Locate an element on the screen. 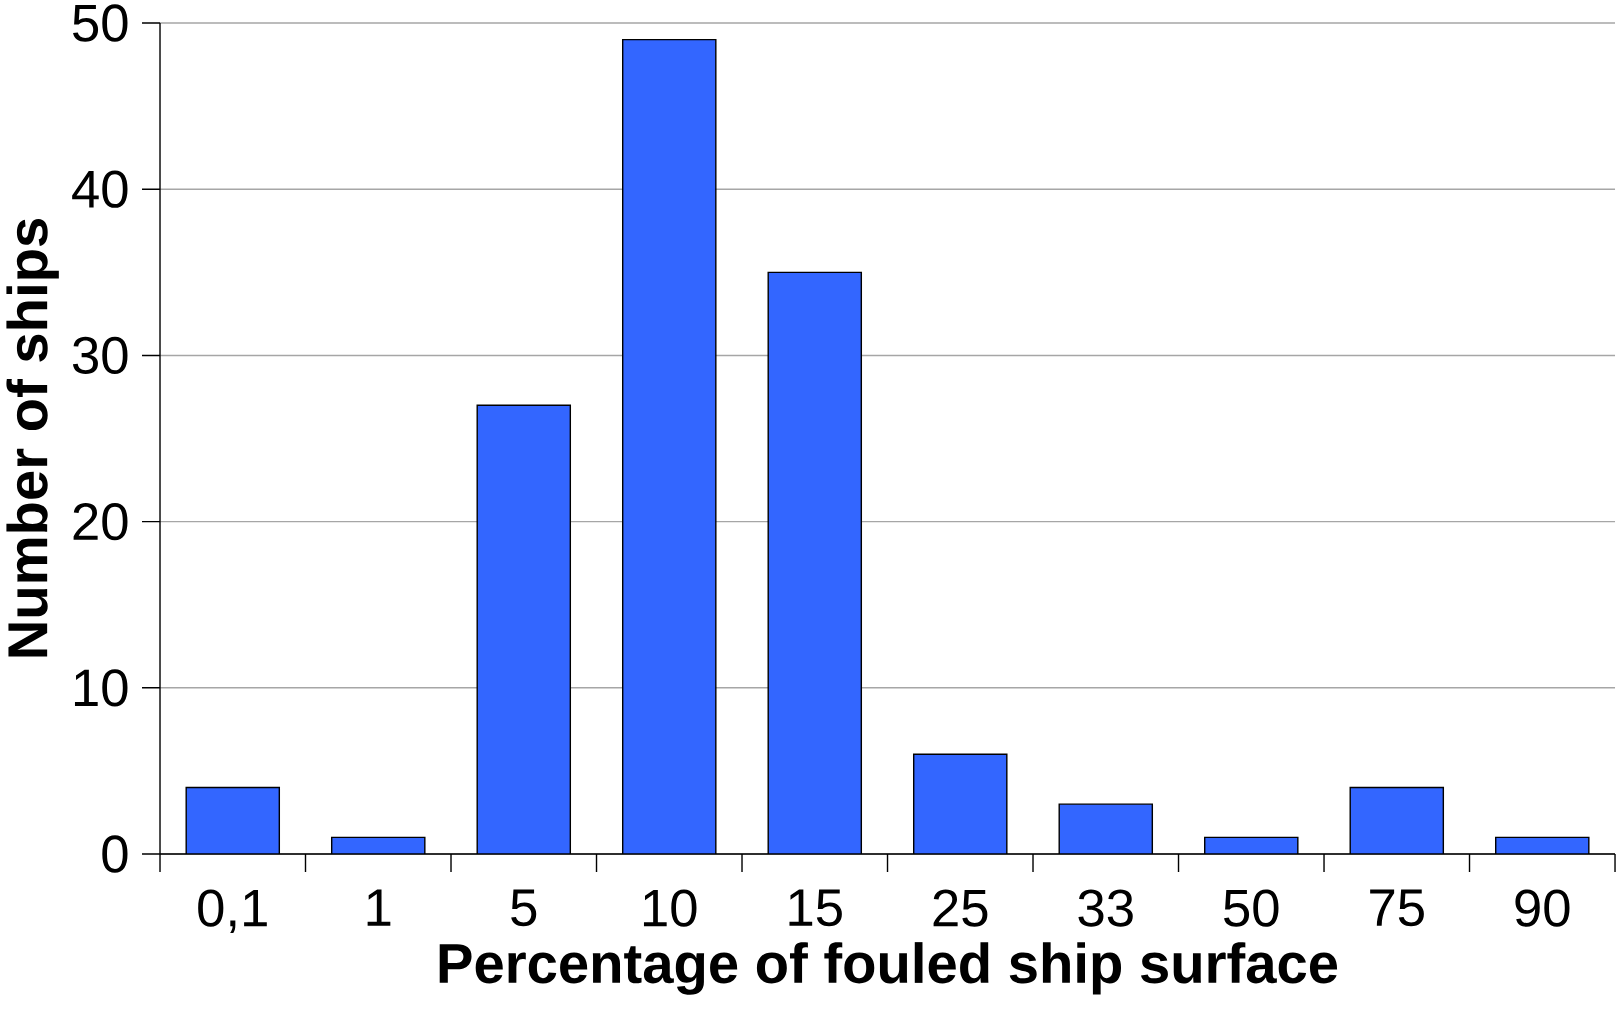 The image size is (1623, 1009). x-tick-label: 90 is located at coordinates (1542, 908).